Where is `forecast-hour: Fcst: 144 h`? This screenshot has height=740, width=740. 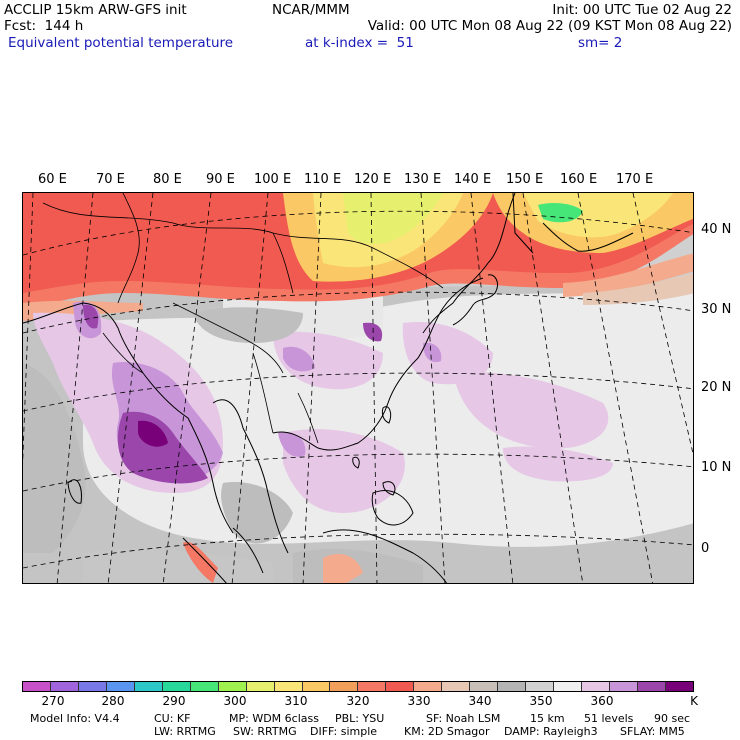
forecast-hour: Fcst: 144 h is located at coordinates (44, 26).